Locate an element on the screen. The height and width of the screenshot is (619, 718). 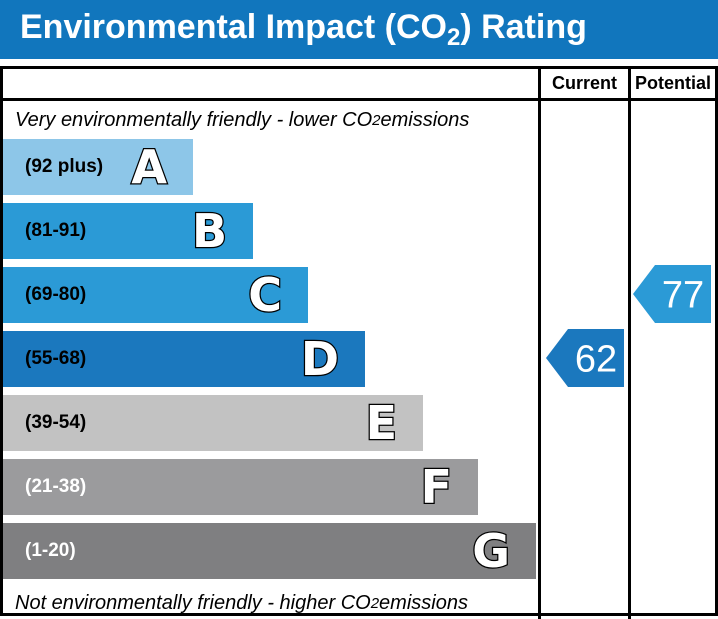
band-g: (1-20) G is located at coordinates (269, 551).